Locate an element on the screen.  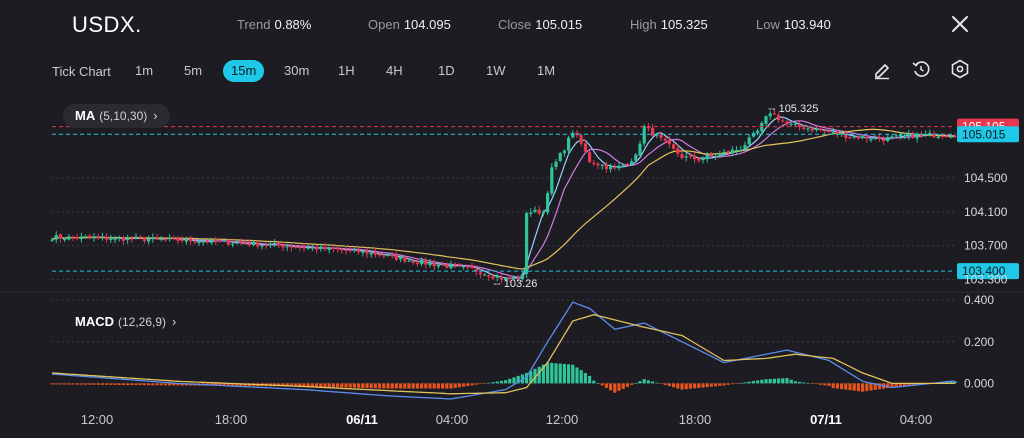
macd-indicator-pill: MACD (12,26,9) › is located at coordinates (125, 322).